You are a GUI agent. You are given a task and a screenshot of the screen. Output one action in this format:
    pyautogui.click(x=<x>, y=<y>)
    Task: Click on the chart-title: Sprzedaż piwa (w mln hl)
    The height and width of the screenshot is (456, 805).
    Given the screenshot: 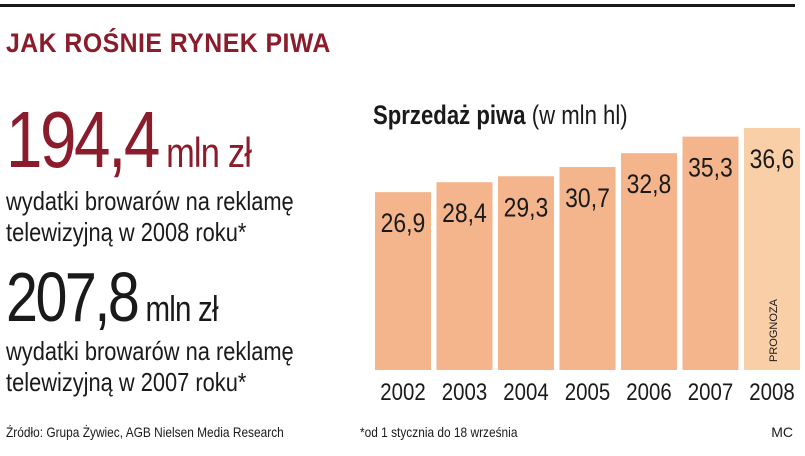 What is the action you would take?
    pyautogui.click(x=500, y=115)
    